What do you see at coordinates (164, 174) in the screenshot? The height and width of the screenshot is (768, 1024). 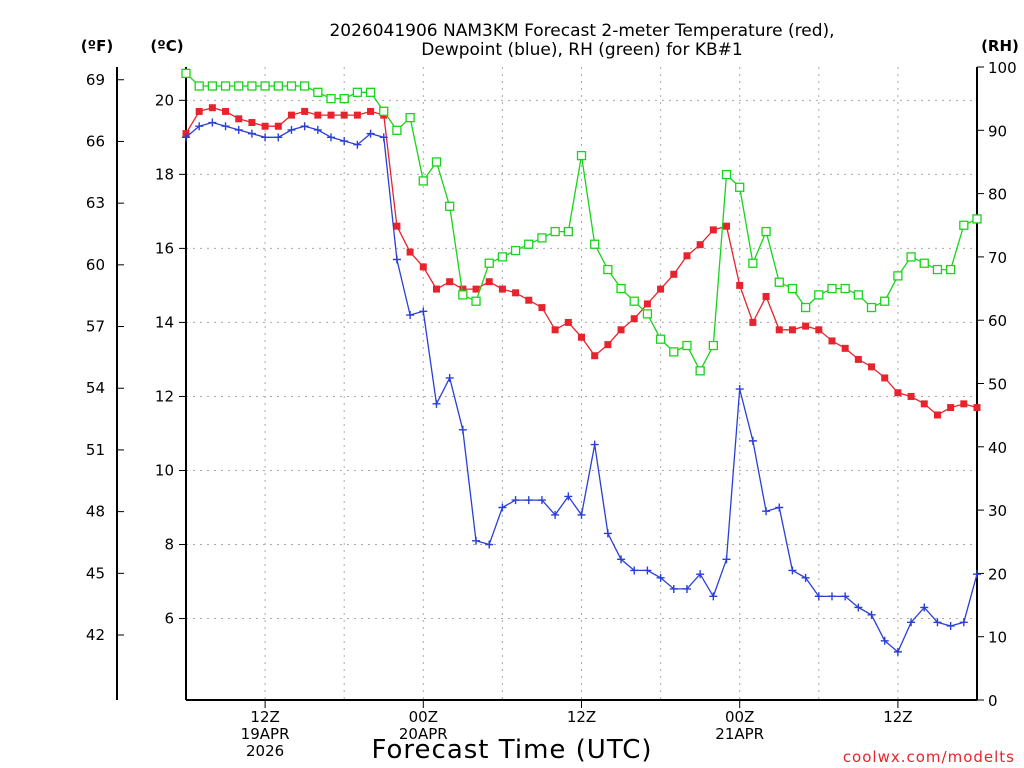 I see `celsius-tick-label: 18` at bounding box center [164, 174].